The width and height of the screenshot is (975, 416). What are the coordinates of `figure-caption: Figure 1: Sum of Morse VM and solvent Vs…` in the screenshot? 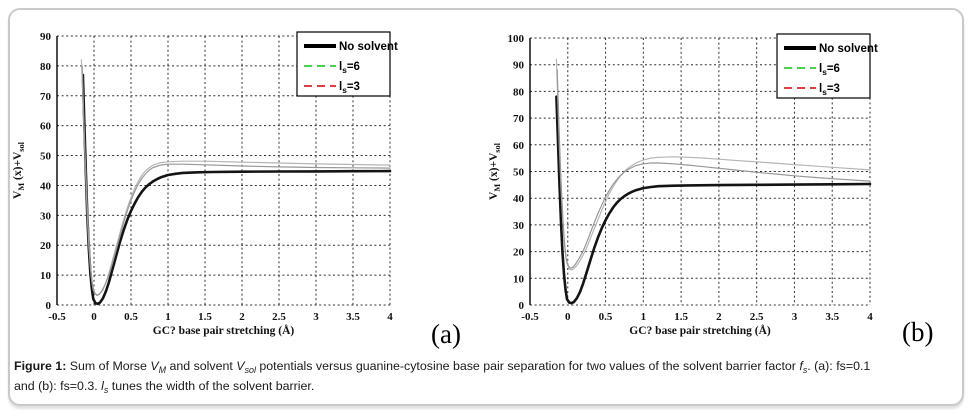 It's located at (488, 378).